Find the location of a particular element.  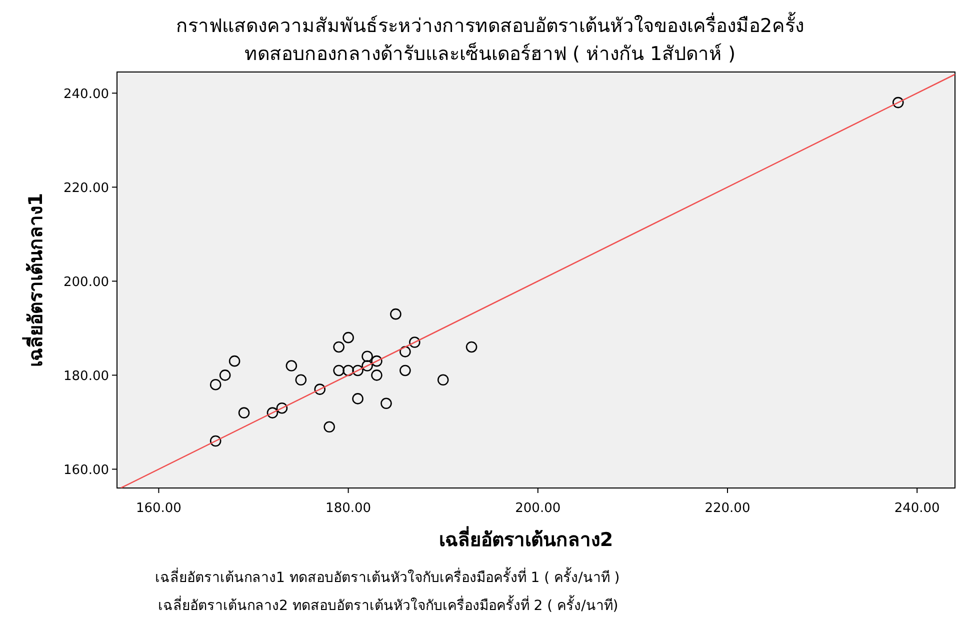

x-axis-title: เฉลี่ยอัตราเต้นกลาง2 is located at coordinates (526, 538).